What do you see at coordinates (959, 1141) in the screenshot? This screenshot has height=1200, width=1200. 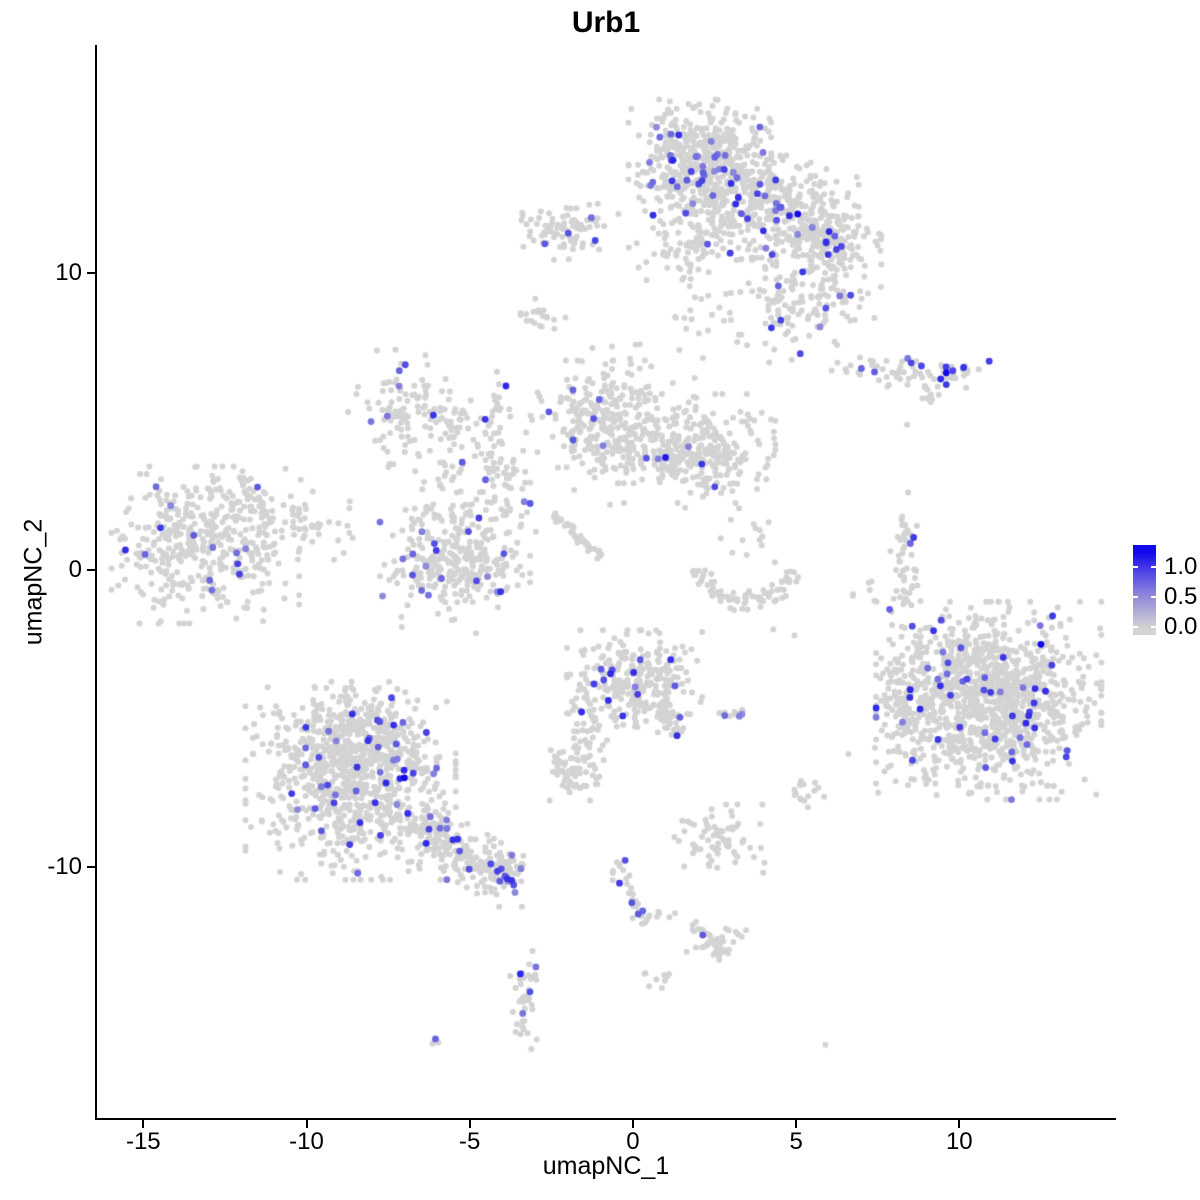 I see `x-tick-label: 10` at bounding box center [959, 1141].